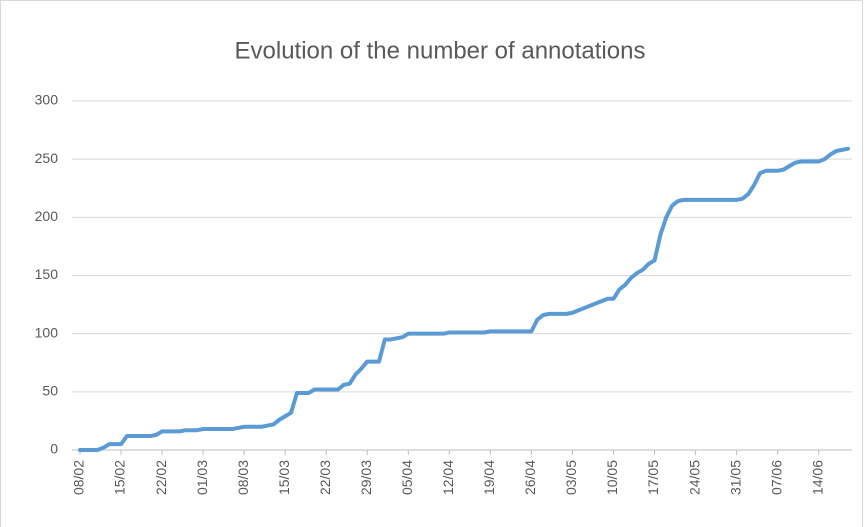 The height and width of the screenshot is (527, 864). I want to click on x-tick-label: 24/05, so click(694, 477).